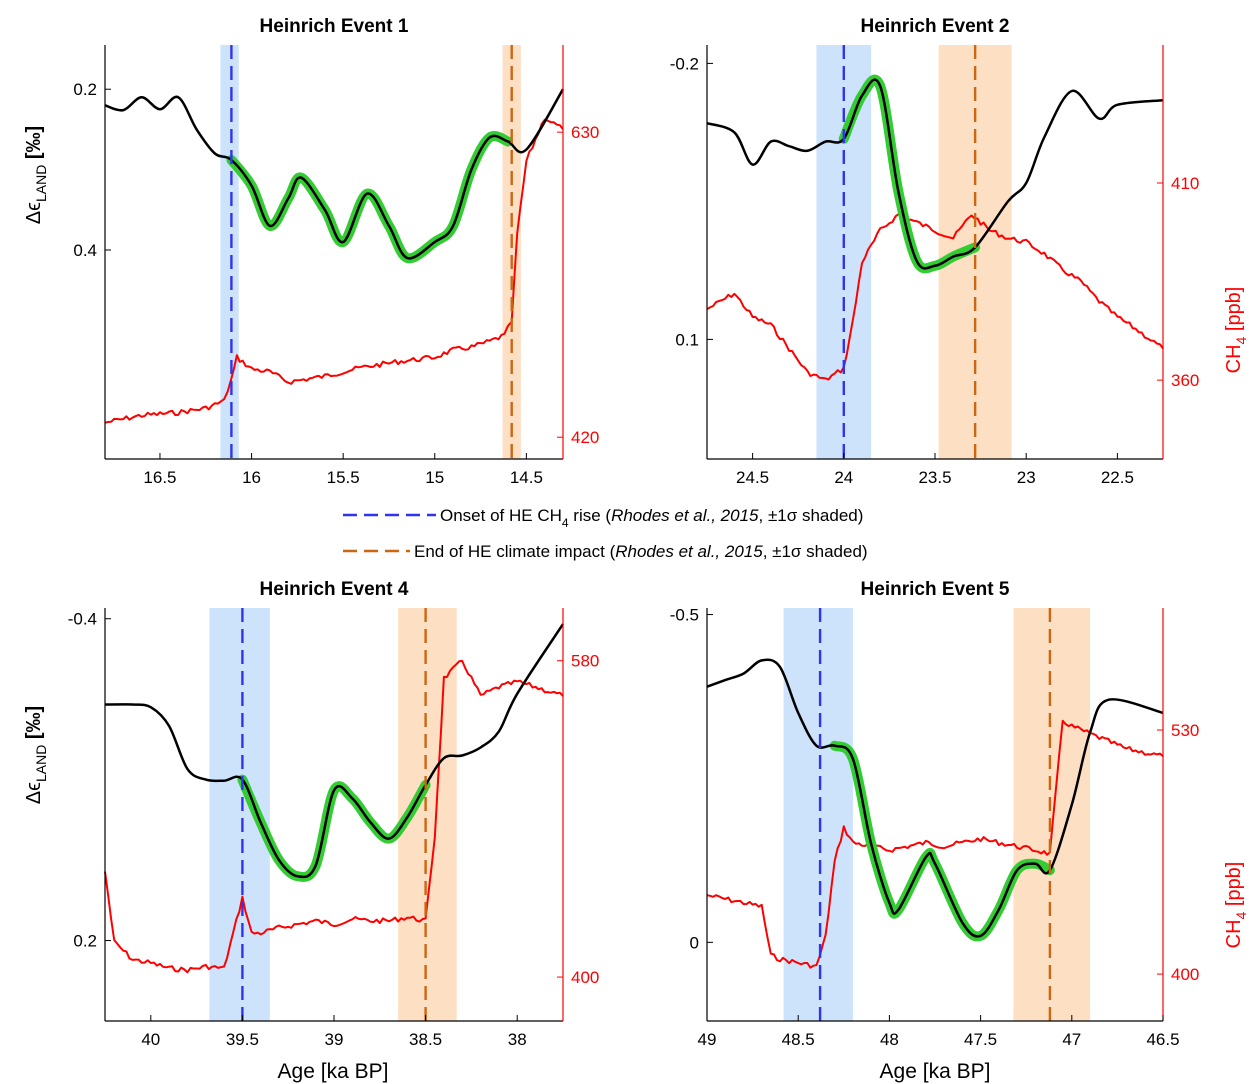 This screenshot has width=1260, height=1084. What do you see at coordinates (343, 477) in the screenshot?
I see `x-tick-label: 15.5` at bounding box center [343, 477].